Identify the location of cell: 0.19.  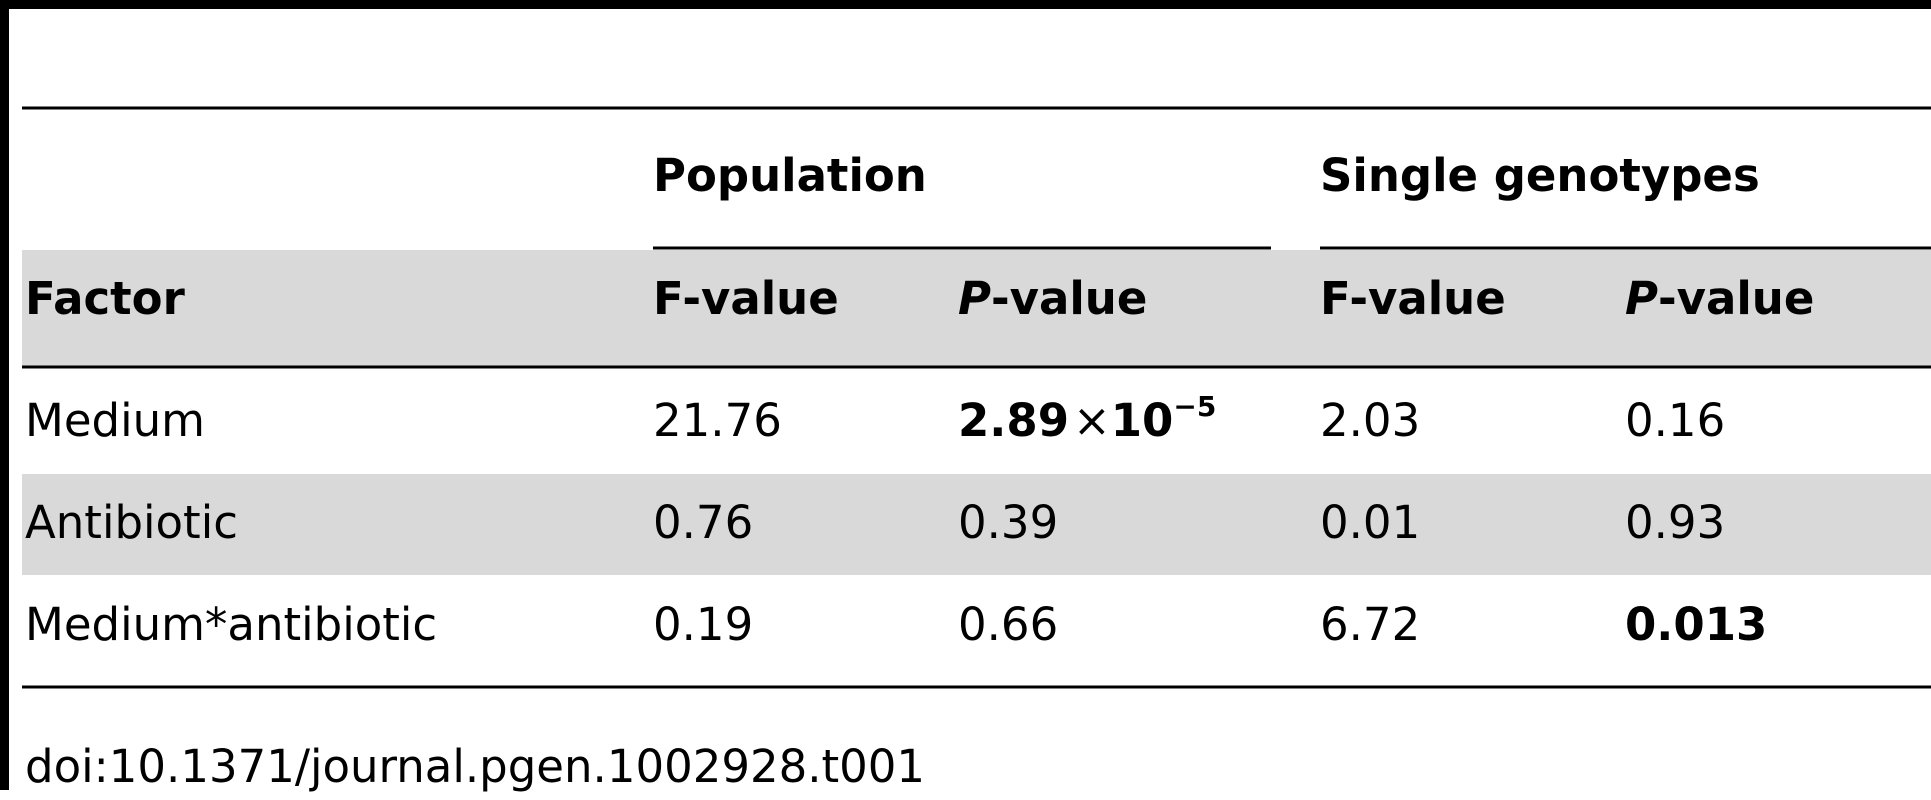
(703, 624).